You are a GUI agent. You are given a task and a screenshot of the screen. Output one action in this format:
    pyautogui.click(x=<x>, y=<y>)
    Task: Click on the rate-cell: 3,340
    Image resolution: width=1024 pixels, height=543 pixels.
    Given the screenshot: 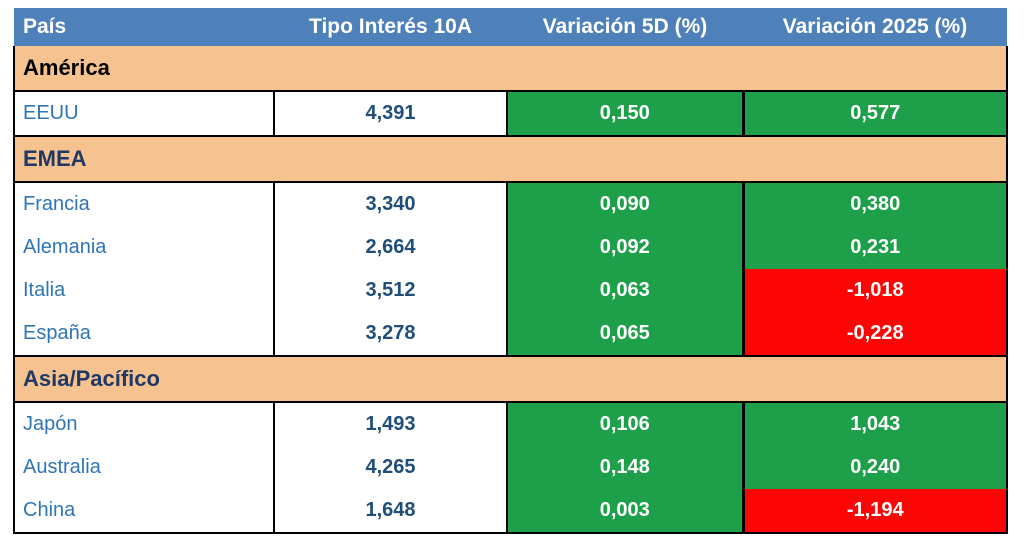 What is the action you would take?
    pyautogui.click(x=391, y=203)
    